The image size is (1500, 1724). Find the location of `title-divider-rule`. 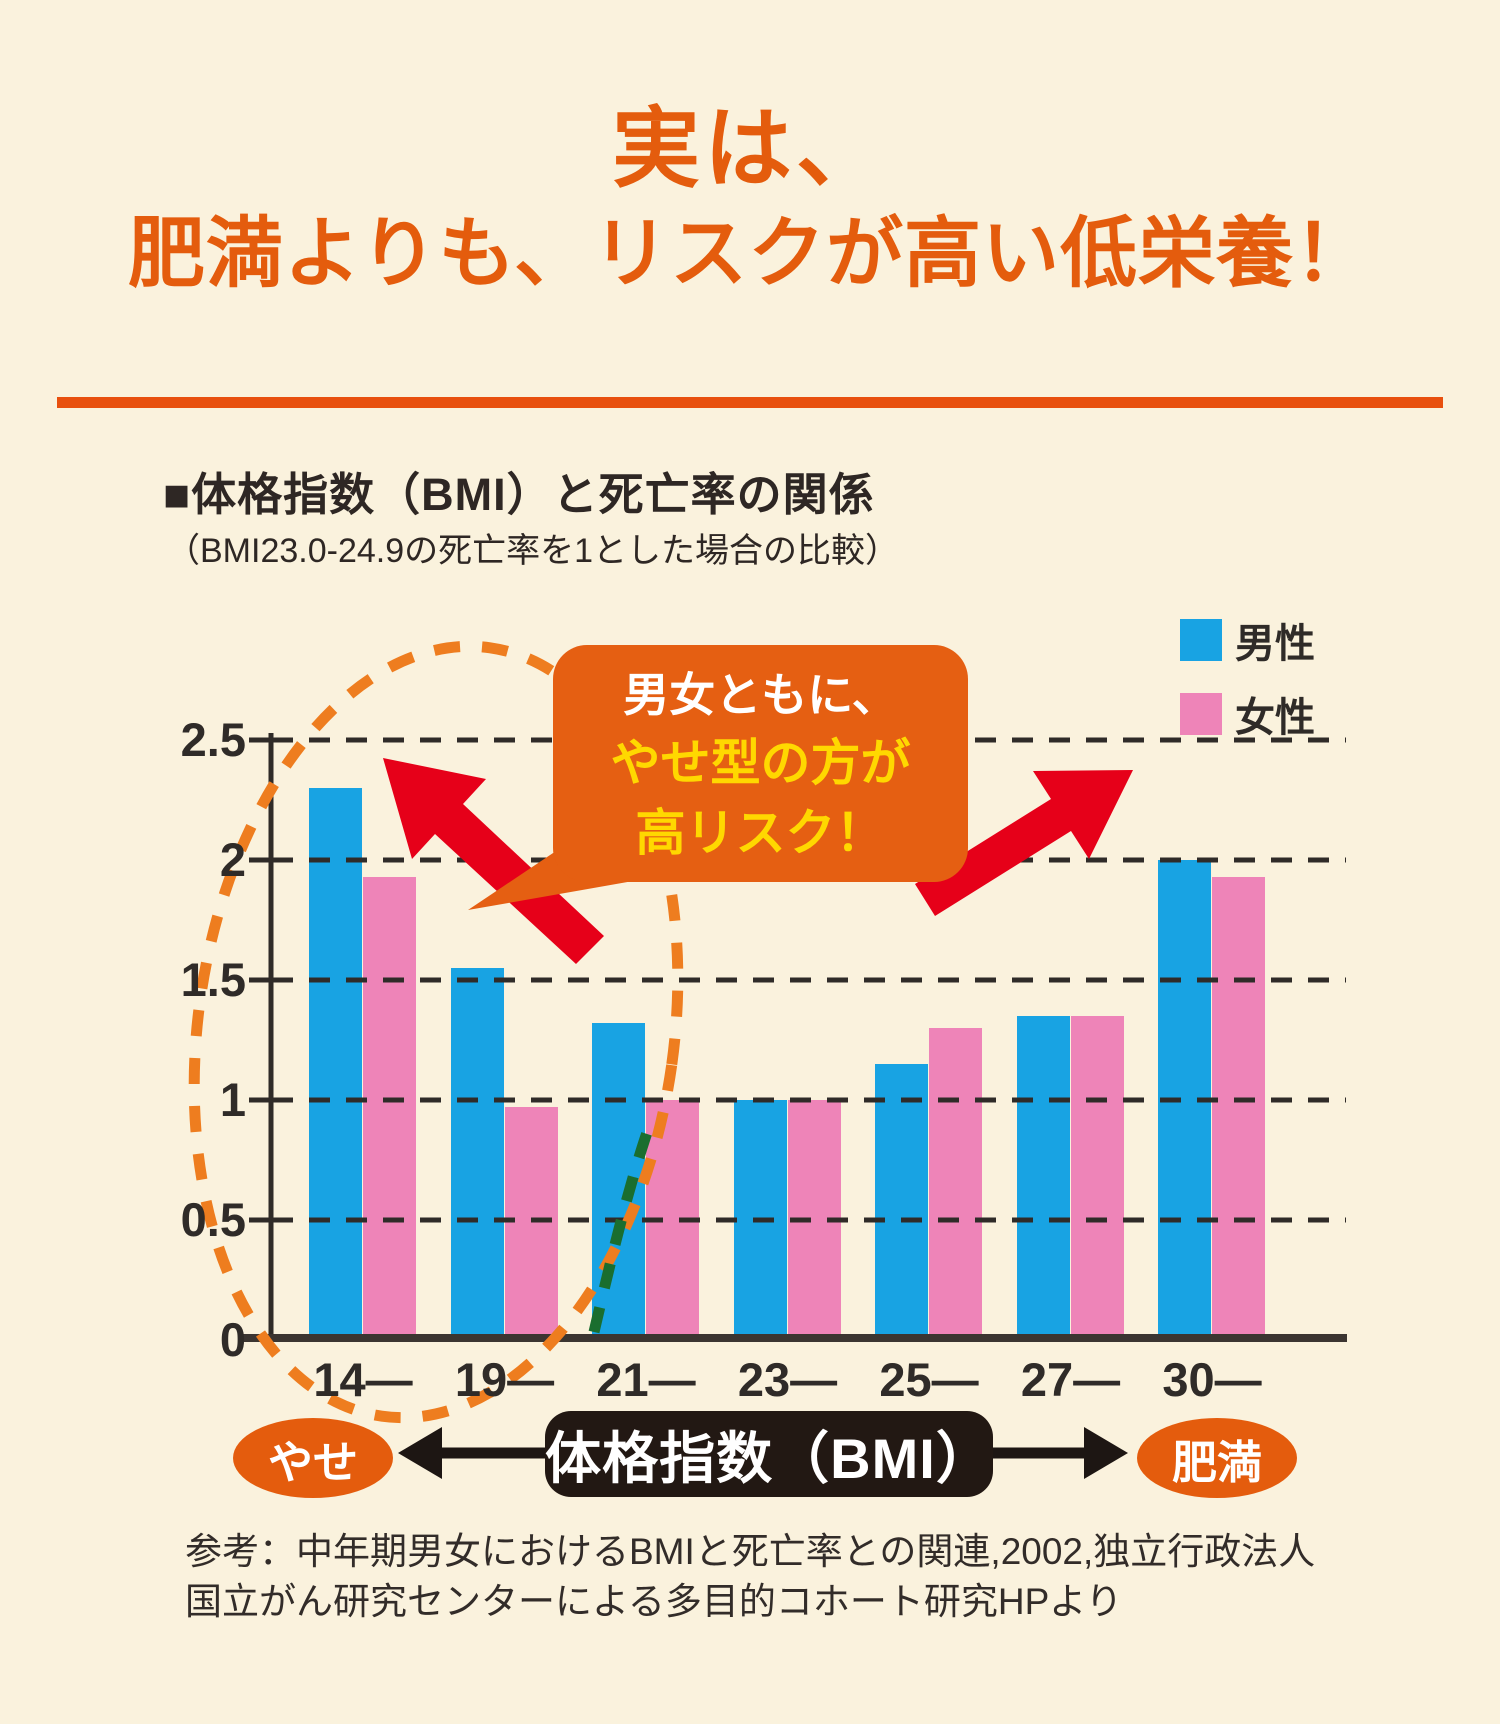

title-divider-rule is located at coordinates (750, 402).